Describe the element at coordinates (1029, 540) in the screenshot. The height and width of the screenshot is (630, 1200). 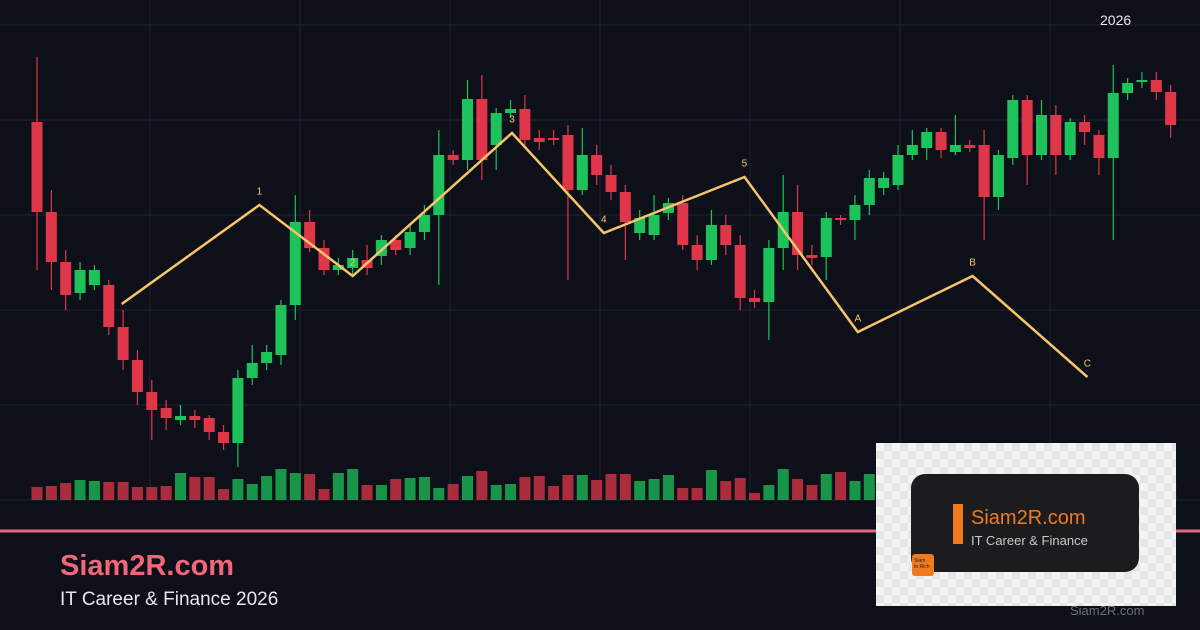
I see `logo-subtitle: IT Career & Finance` at that location.